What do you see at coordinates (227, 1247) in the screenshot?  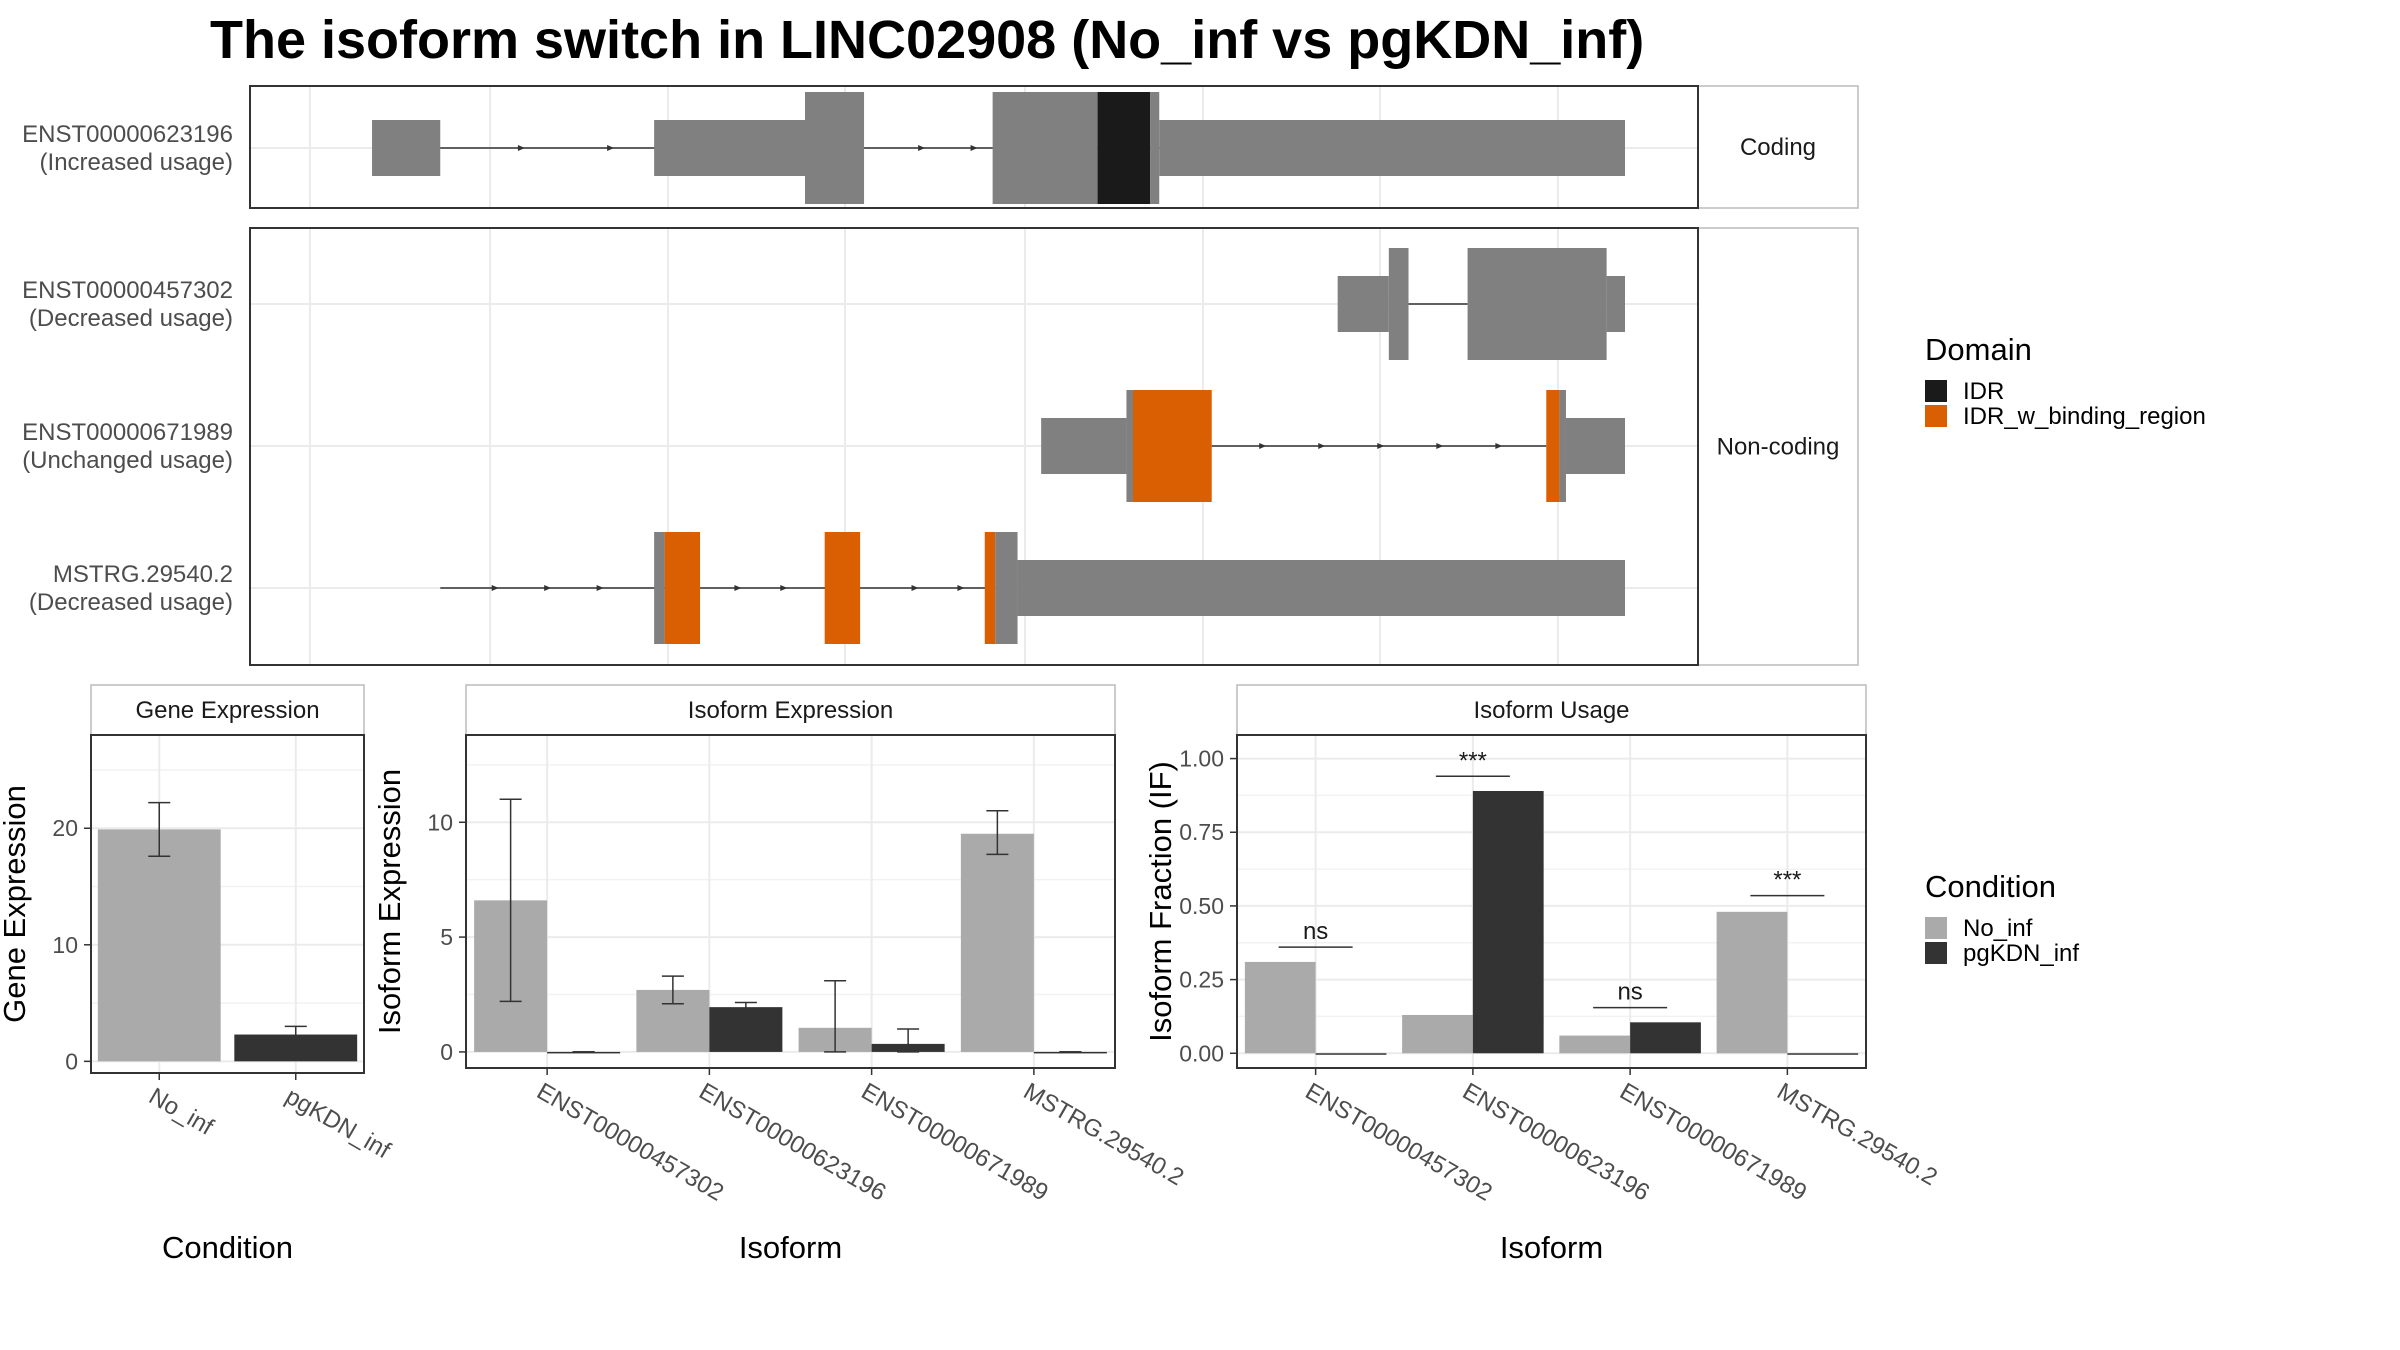 I see `x-axis-title: Condition` at bounding box center [227, 1247].